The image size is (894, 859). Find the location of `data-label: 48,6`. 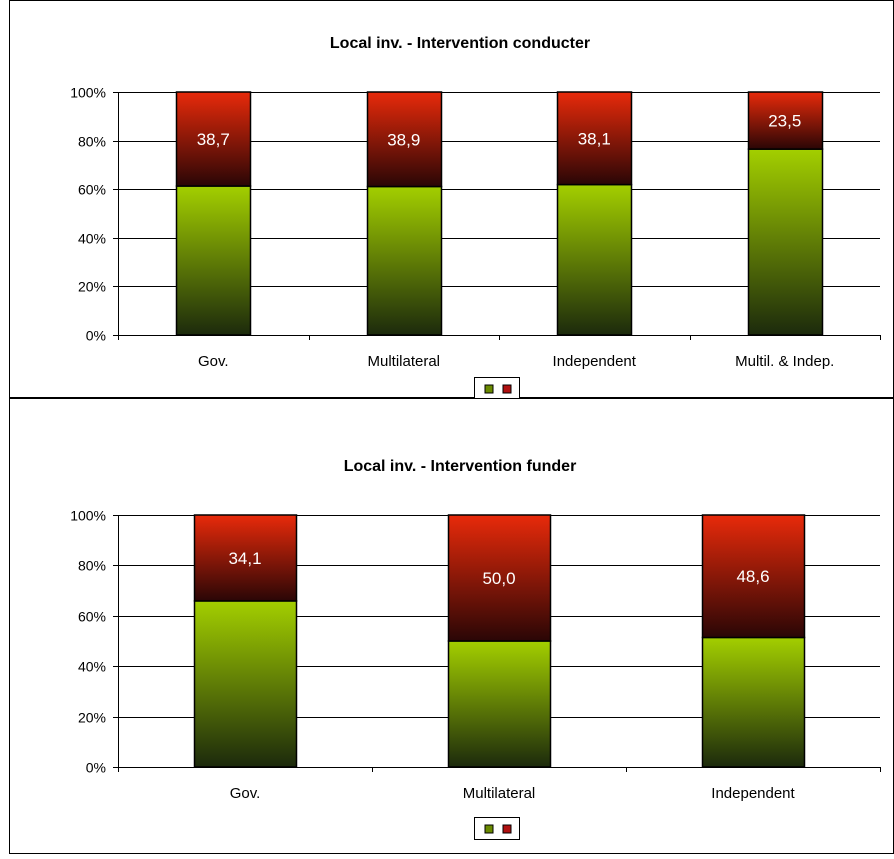

data-label: 48,6 is located at coordinates (752, 576).